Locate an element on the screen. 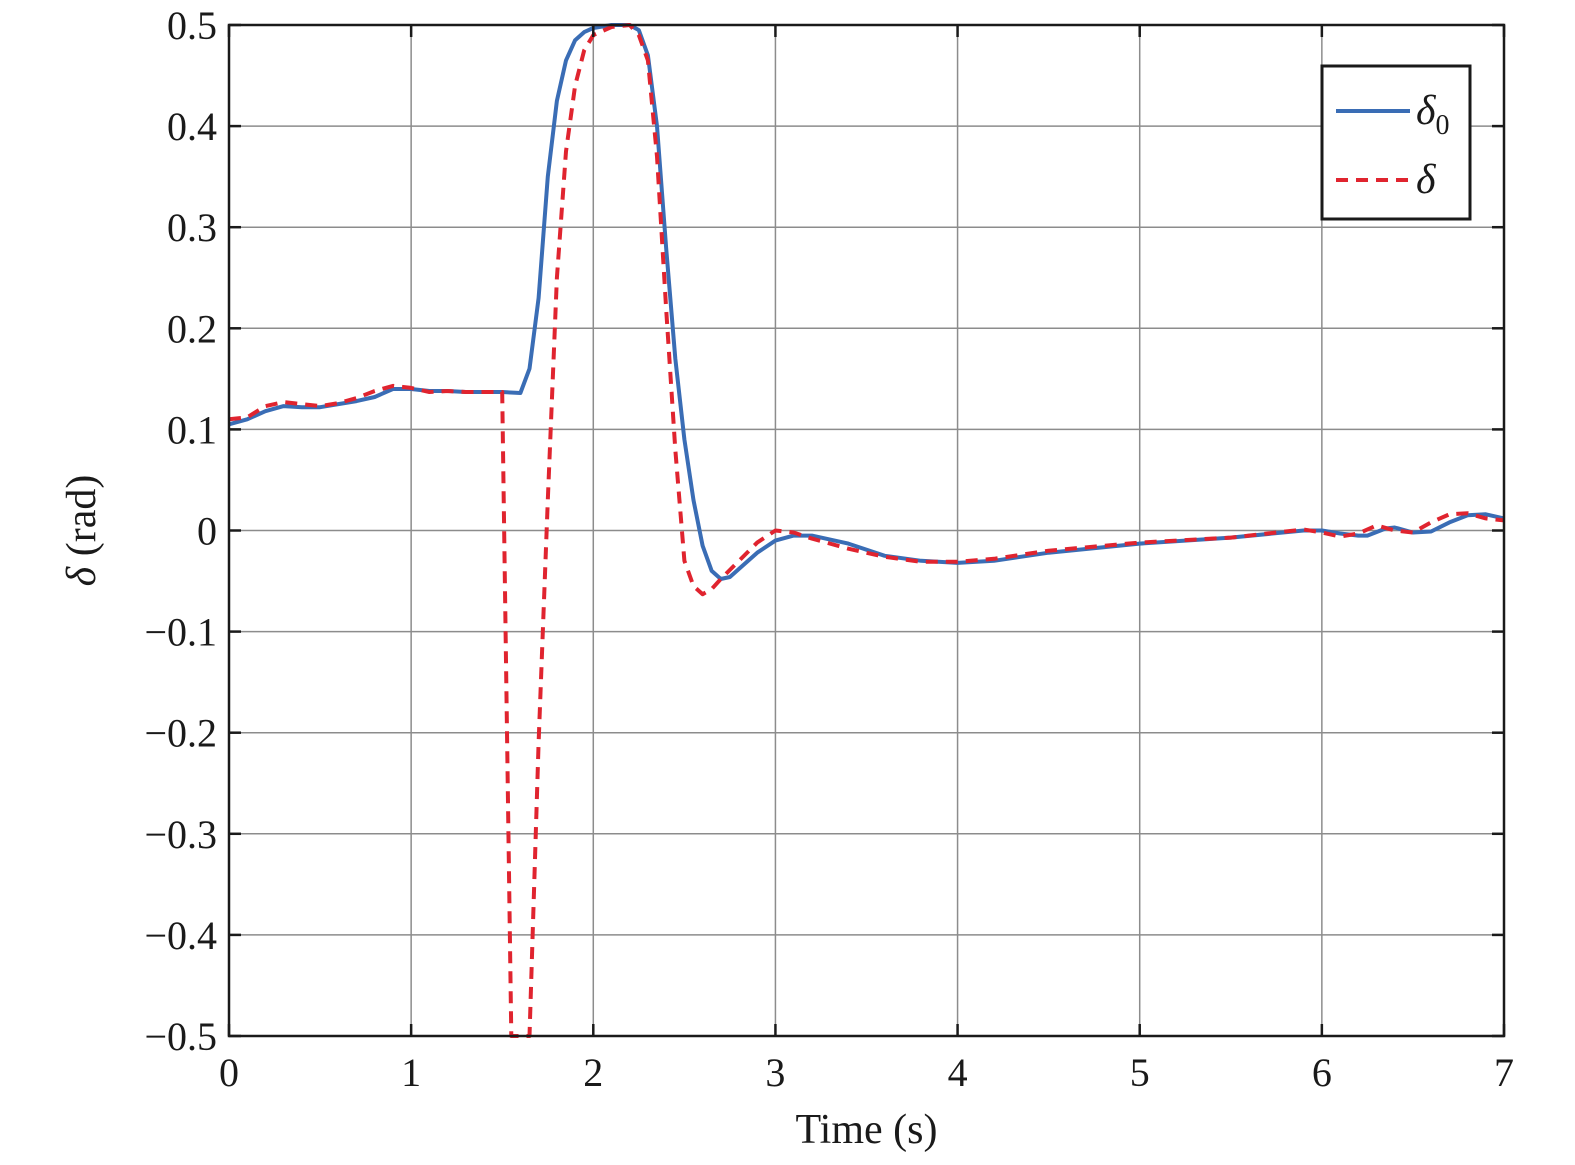  x-tick-labels: 0 1 2 3 4 5 6 7 is located at coordinates (866, 1072).